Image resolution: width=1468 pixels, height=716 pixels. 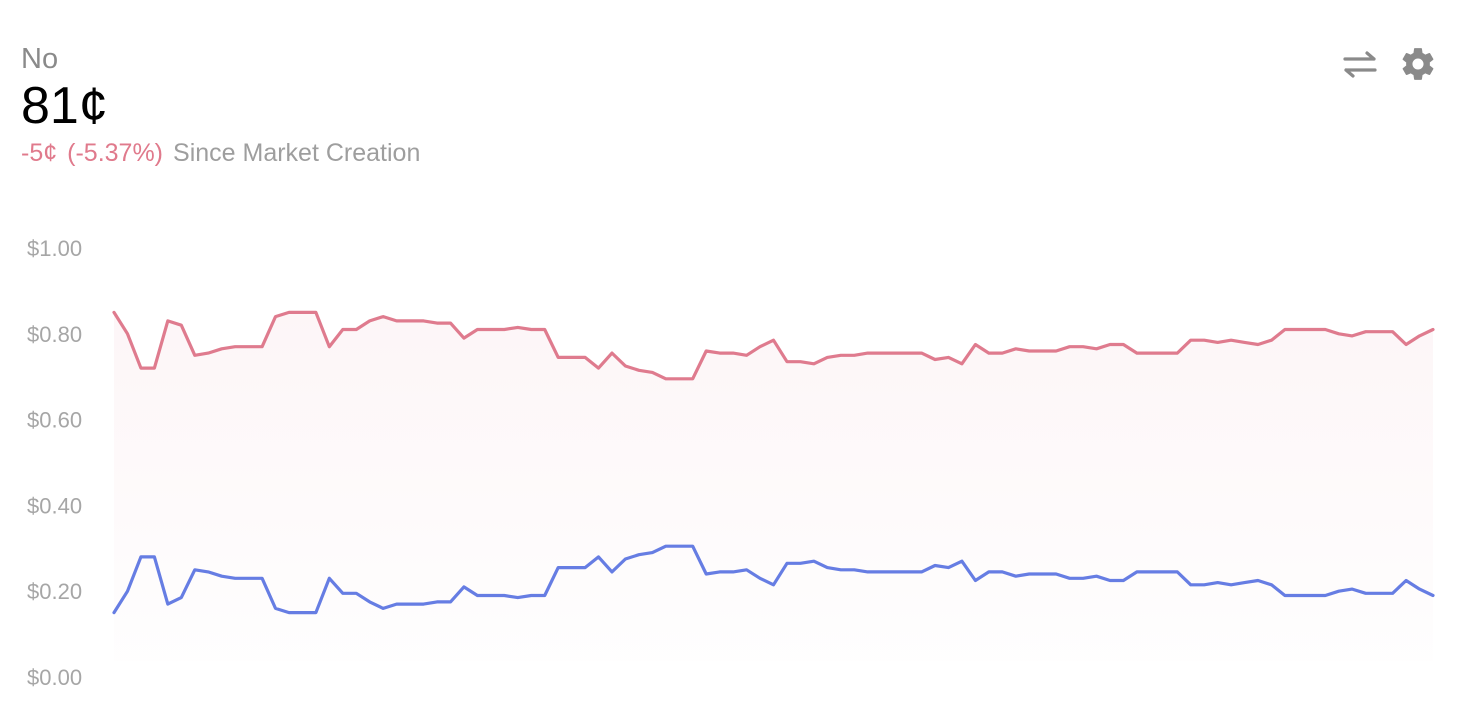 What do you see at coordinates (39, 153) in the screenshot?
I see `change-absolute: -5¢` at bounding box center [39, 153].